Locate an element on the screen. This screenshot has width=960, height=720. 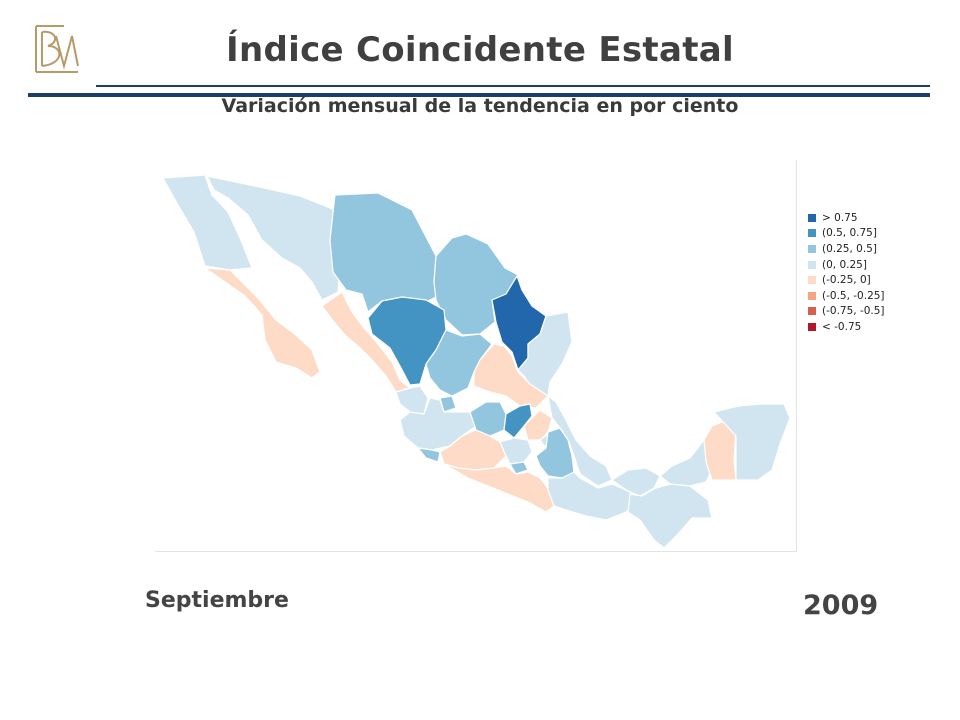
legend-item: < -0.75 is located at coordinates (846, 327).